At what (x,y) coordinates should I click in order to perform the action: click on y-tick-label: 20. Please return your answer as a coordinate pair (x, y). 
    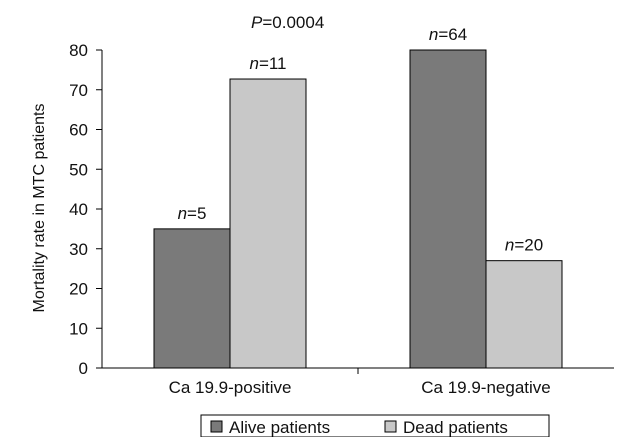
    Looking at the image, I should click on (78, 289).